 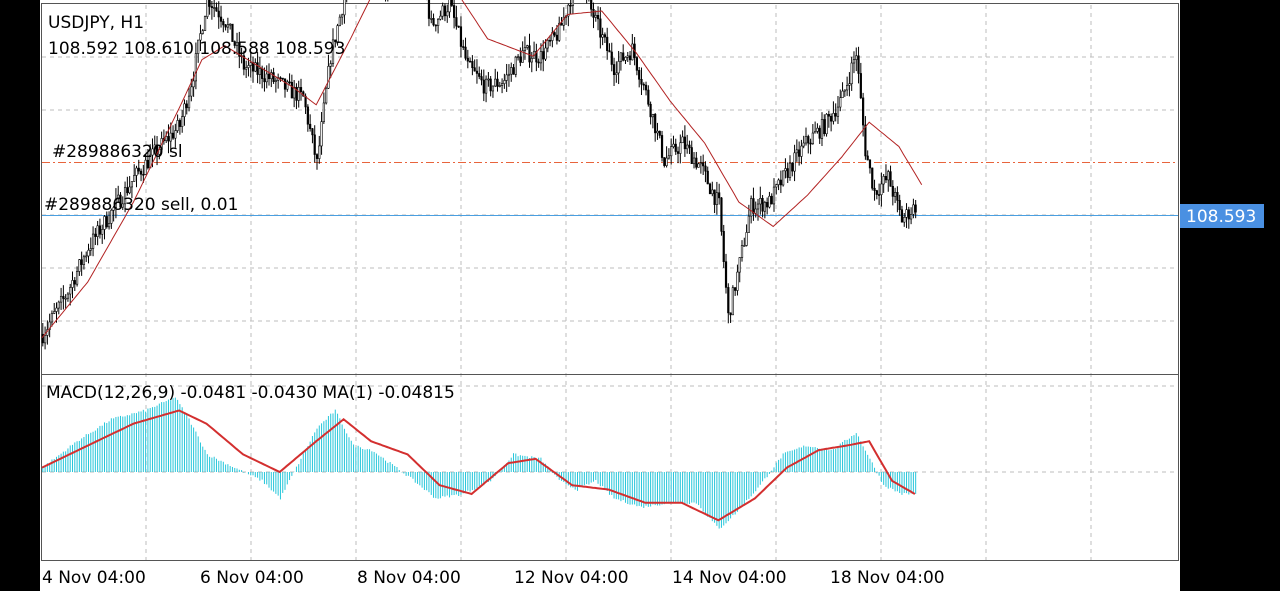 What do you see at coordinates (1221, 217) in the screenshot?
I see `current-price-tag-label: 108.593` at bounding box center [1221, 217].